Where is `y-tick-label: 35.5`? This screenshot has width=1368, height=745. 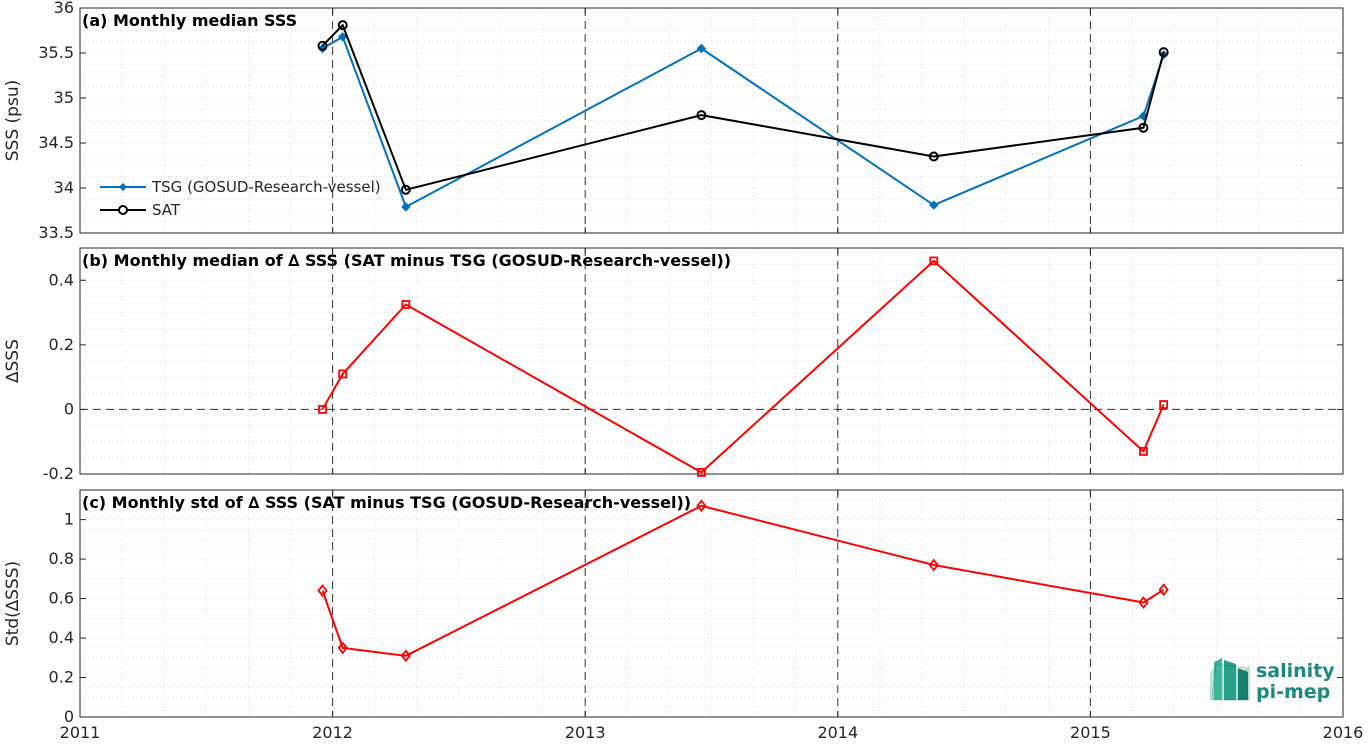
y-tick-label: 35.5 is located at coordinates (56, 52).